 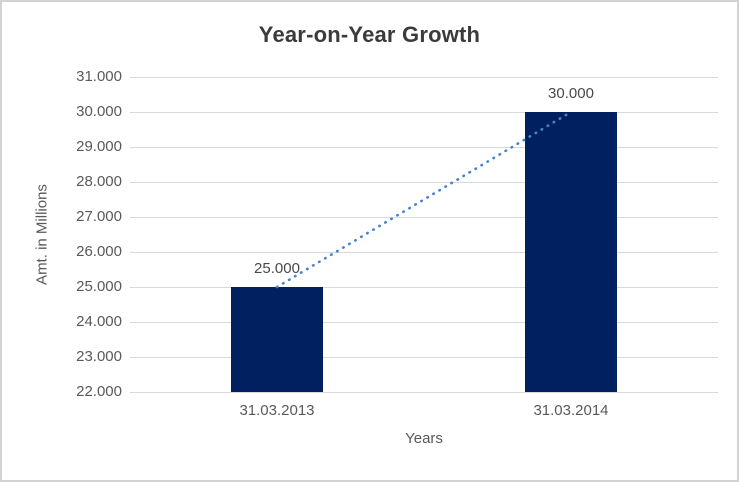 I want to click on bar-31.03.2013, so click(x=277, y=339).